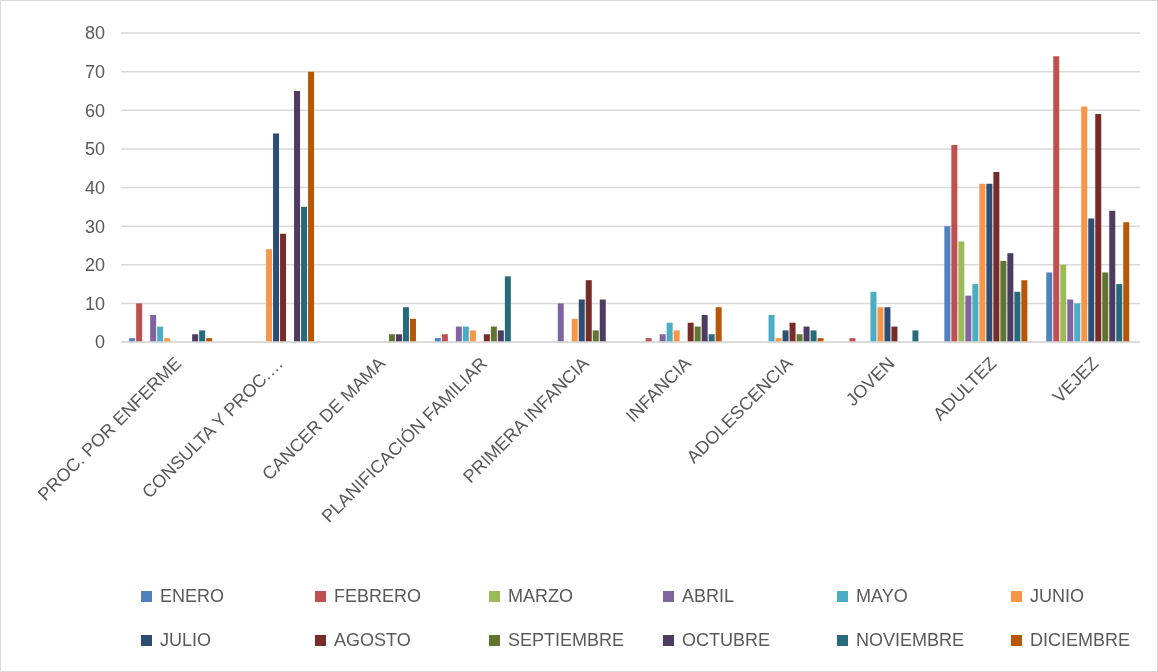 The height and width of the screenshot is (672, 1158). What do you see at coordinates (192, 596) in the screenshot?
I see `legend-label: ENERO` at bounding box center [192, 596].